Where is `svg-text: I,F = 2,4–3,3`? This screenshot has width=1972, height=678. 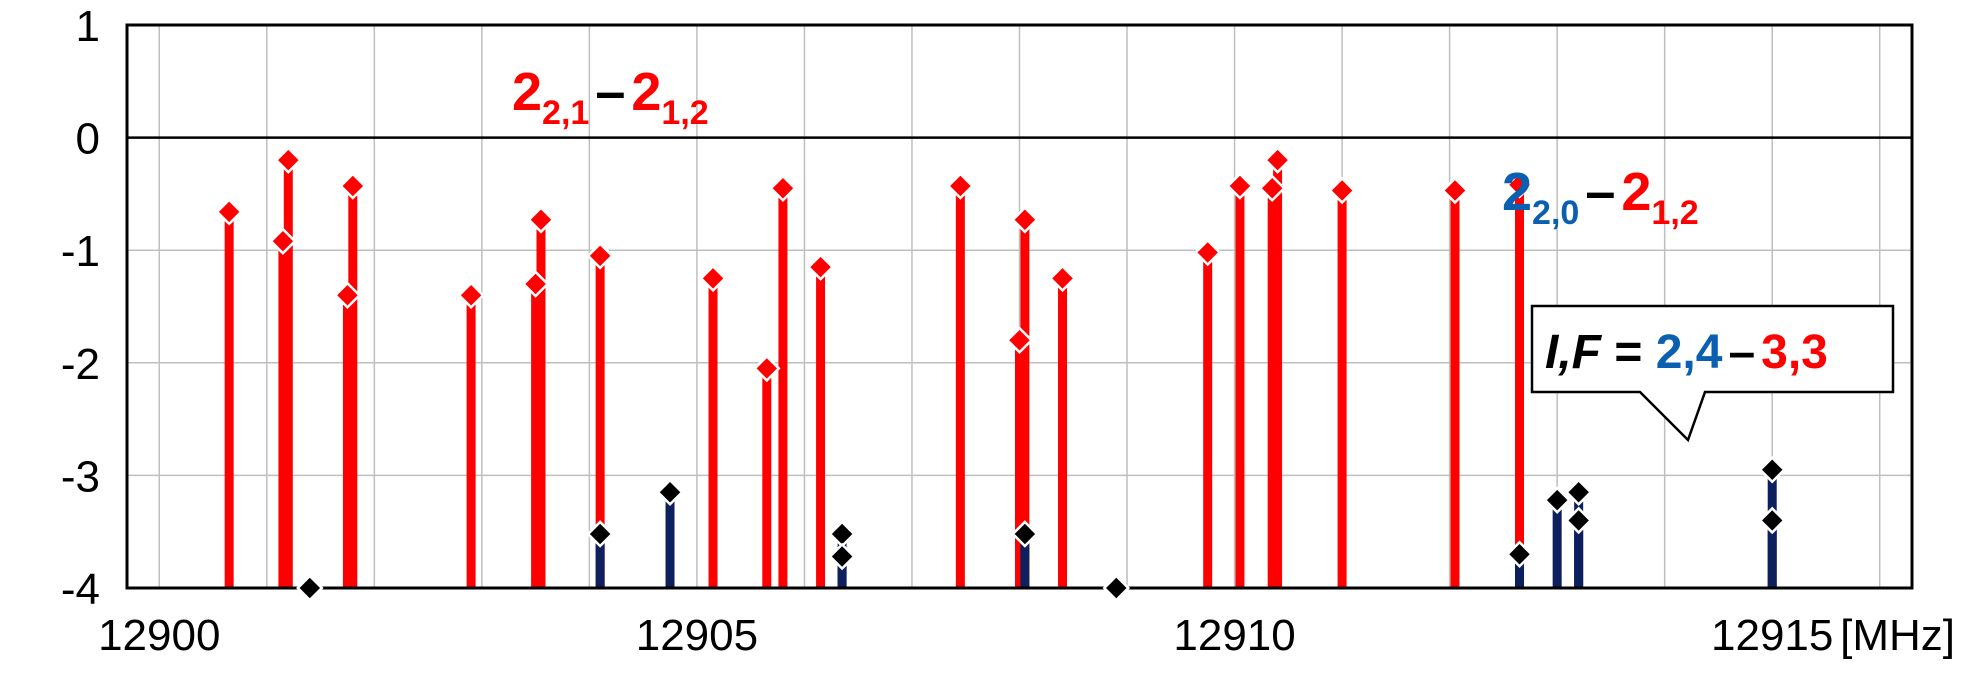
svg-text: I,F = 2,4–3,3 is located at coordinates (1686, 352).